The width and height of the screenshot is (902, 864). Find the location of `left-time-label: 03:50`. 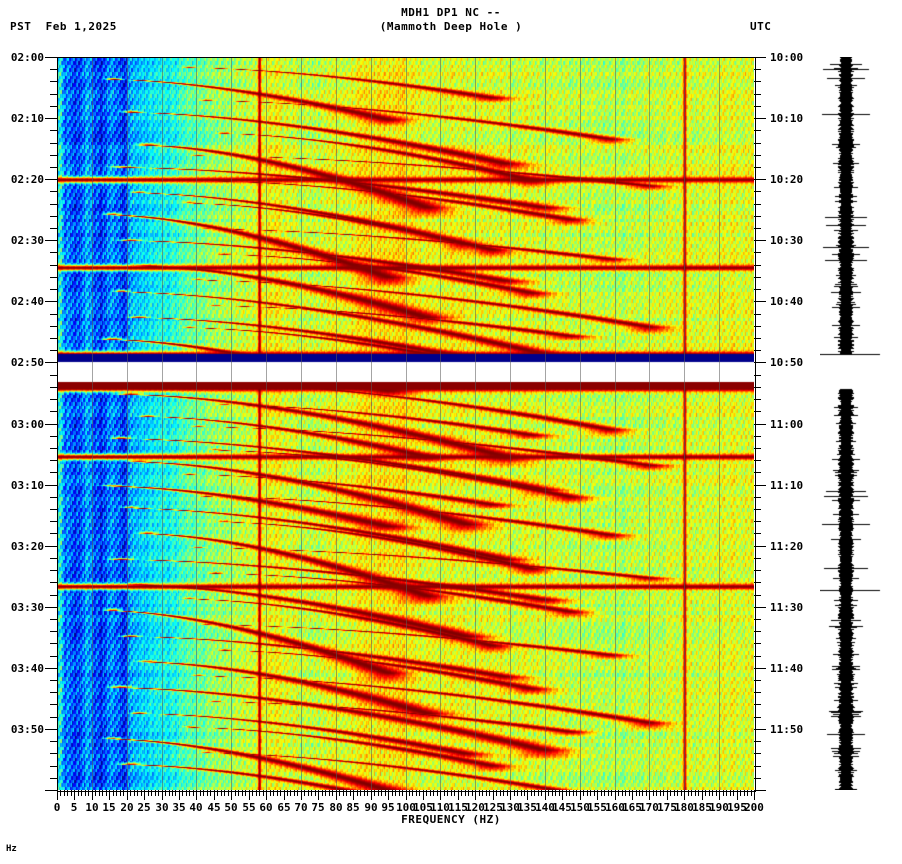

left-time-label: 03:50 is located at coordinates (27, 729).